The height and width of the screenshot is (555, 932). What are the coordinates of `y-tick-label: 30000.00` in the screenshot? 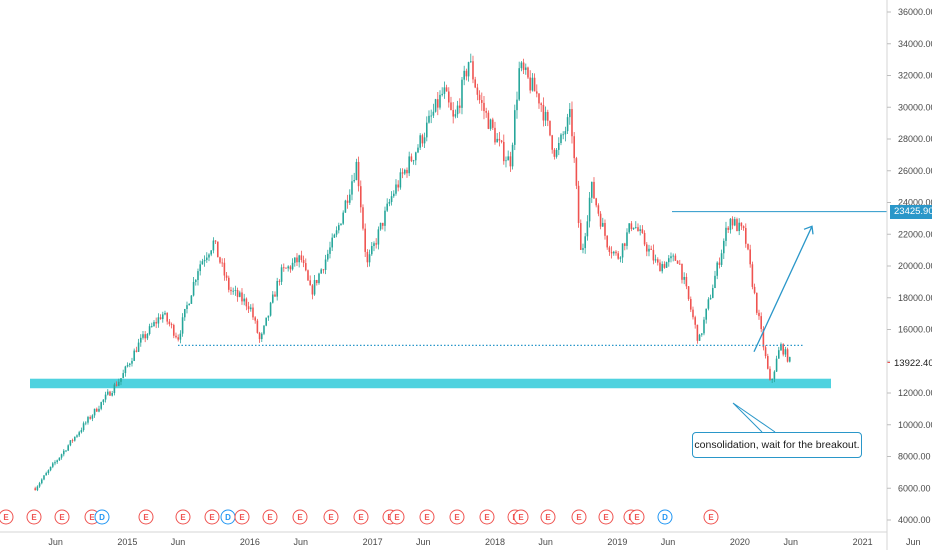 It's located at (915, 107).